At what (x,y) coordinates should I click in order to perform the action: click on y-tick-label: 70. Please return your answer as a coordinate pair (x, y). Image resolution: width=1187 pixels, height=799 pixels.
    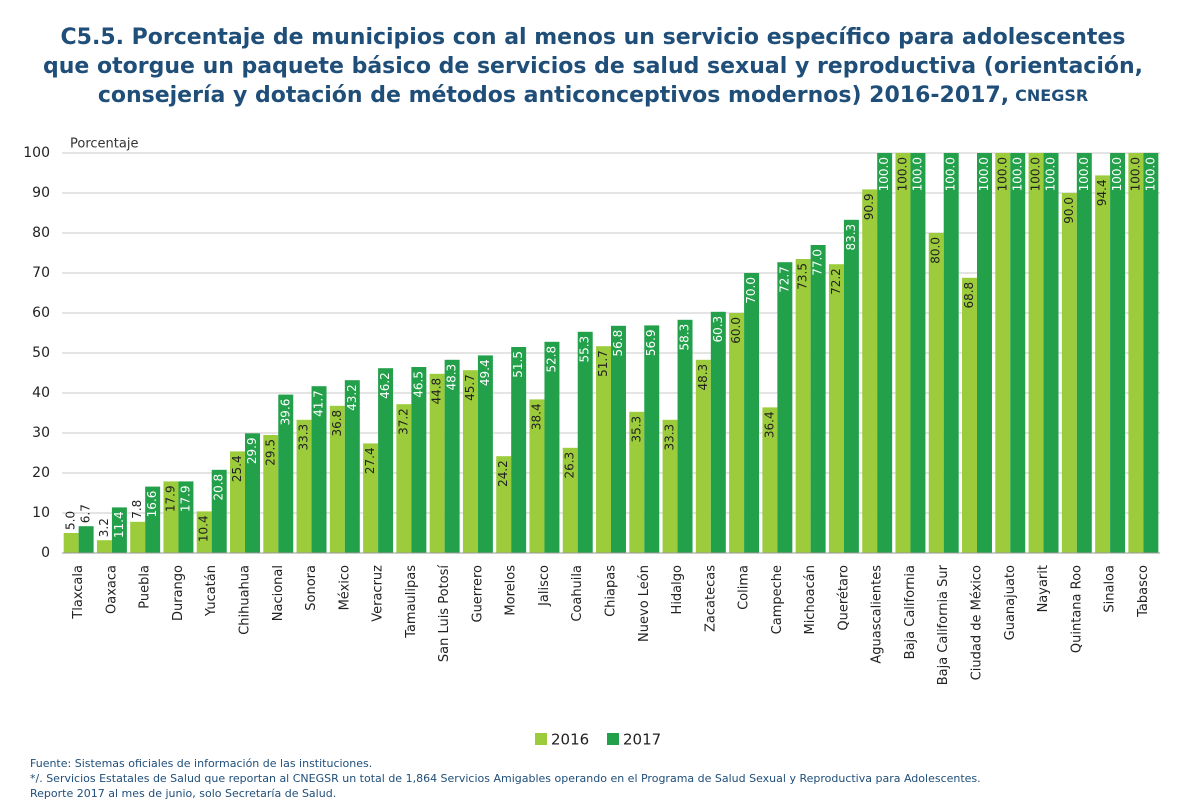
    Looking at the image, I should click on (41, 273).